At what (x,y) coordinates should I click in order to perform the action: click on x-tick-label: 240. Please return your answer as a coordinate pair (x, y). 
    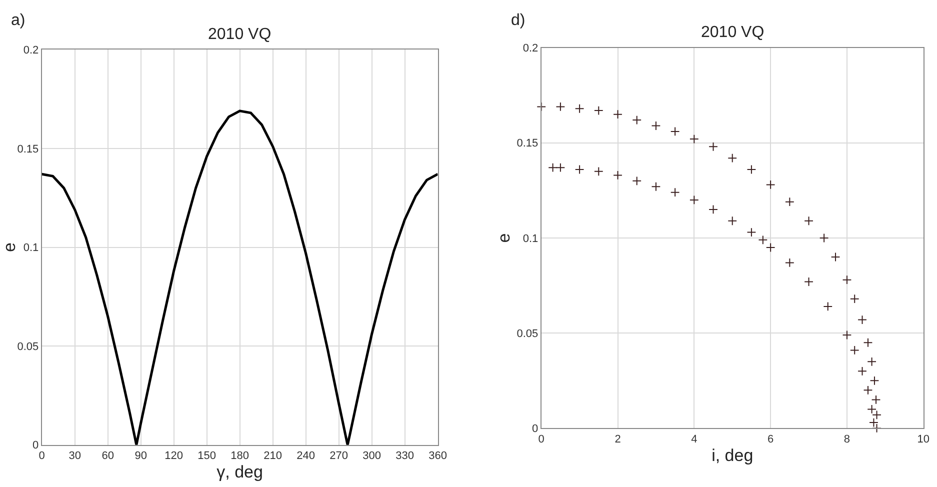
    Looking at the image, I should click on (305, 456).